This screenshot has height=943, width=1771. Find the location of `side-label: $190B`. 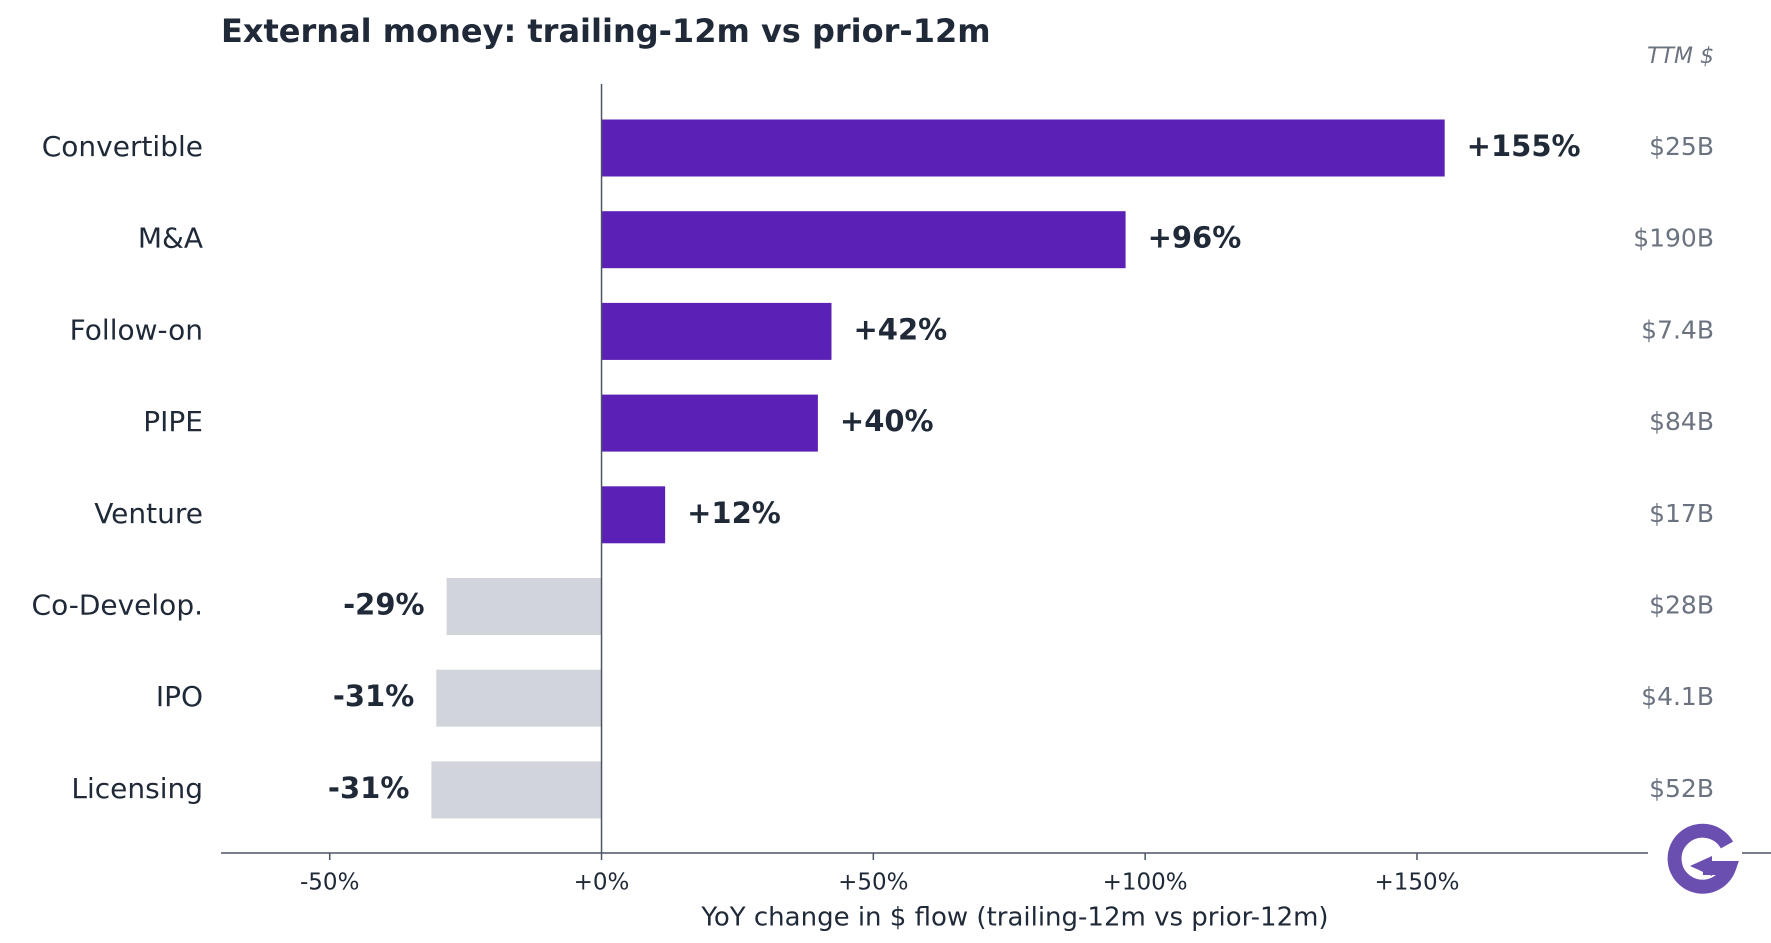

side-label: $190B is located at coordinates (1673, 238).